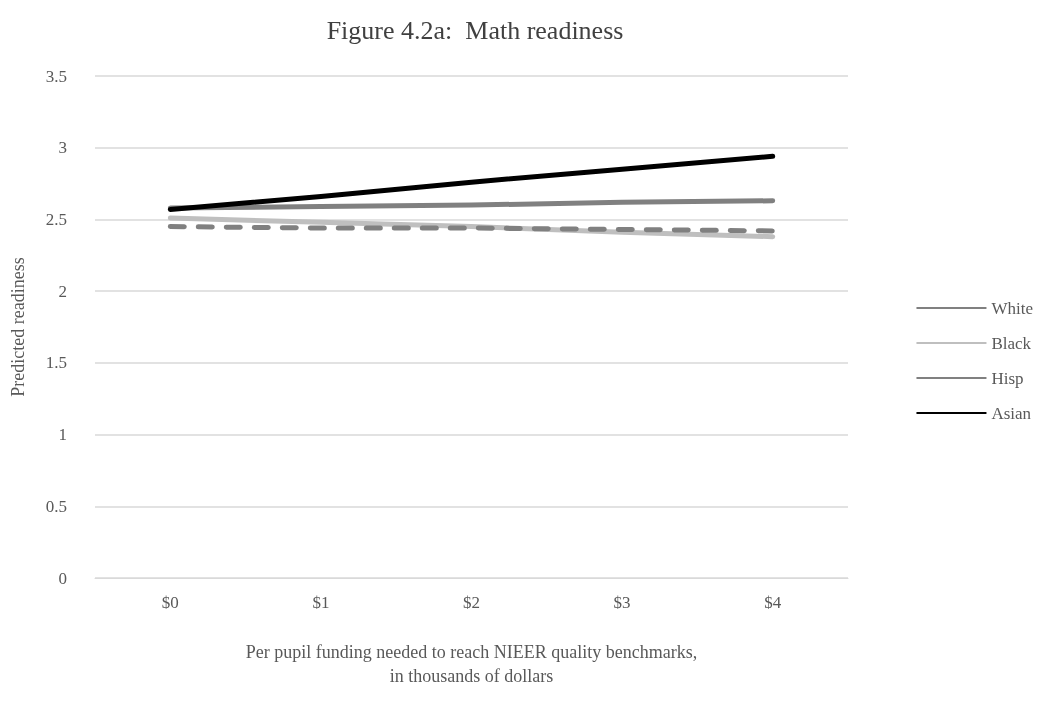  Describe the element at coordinates (62, 148) in the screenshot. I see `y-tick-label: 3` at that location.